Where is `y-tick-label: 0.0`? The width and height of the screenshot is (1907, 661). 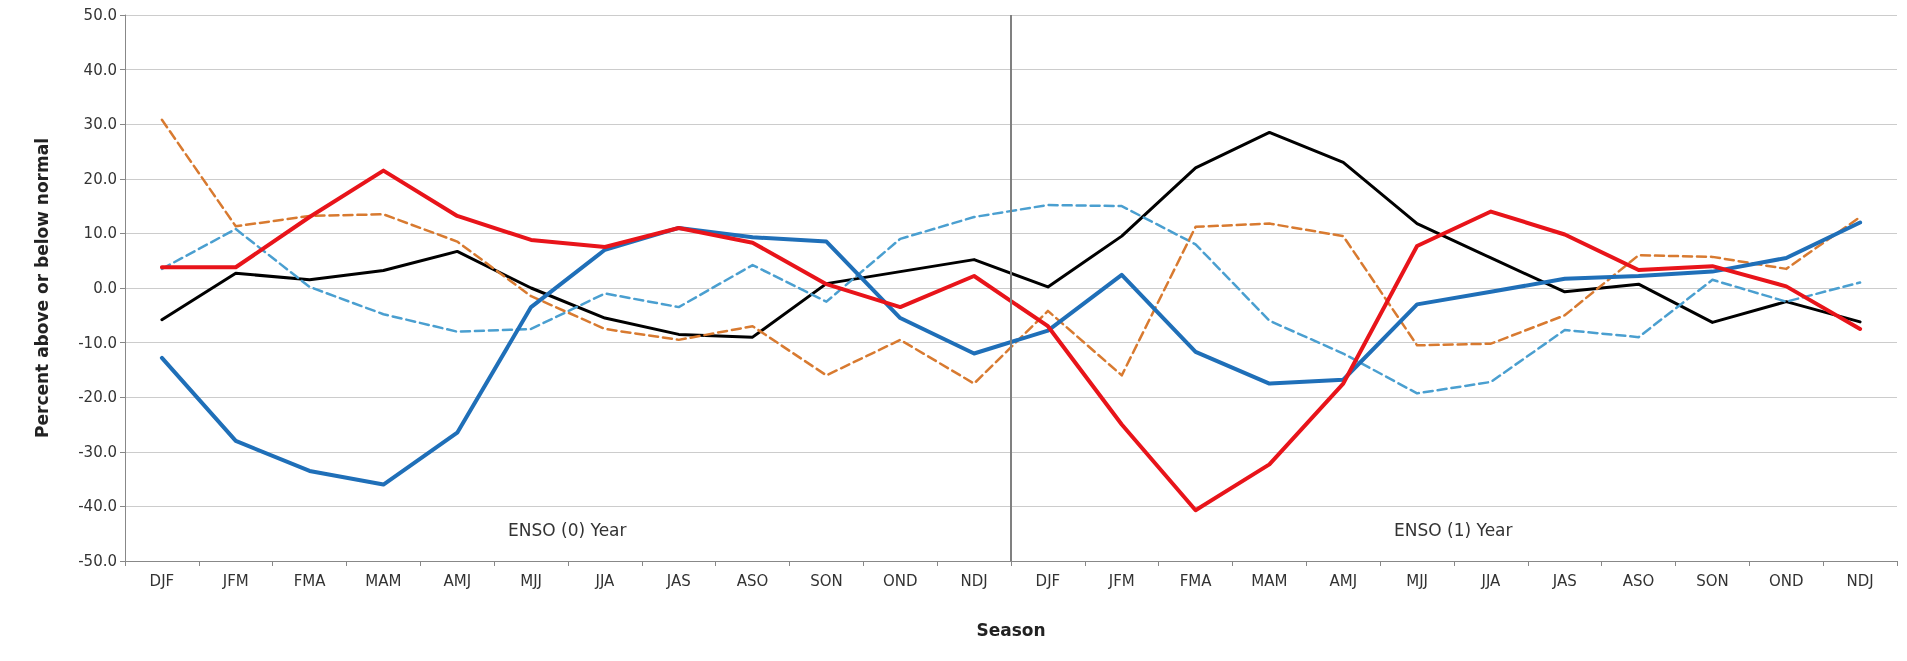 y-tick-label: 0.0 is located at coordinates (105, 288).